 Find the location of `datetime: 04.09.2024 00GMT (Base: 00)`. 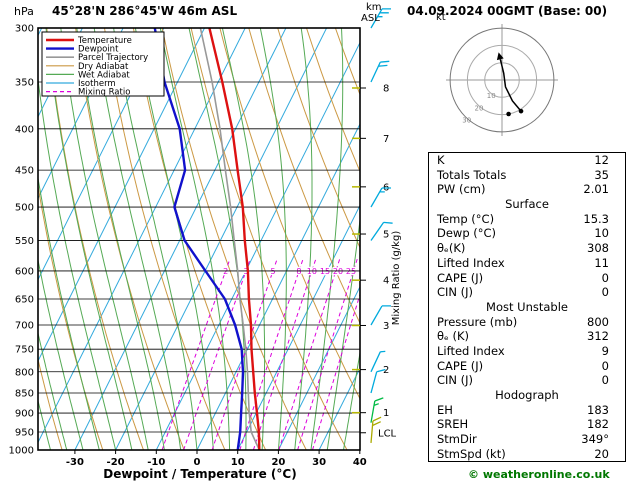

datetime: 04.09.2024 00GMT (Base: 00) is located at coordinates (507, 11).